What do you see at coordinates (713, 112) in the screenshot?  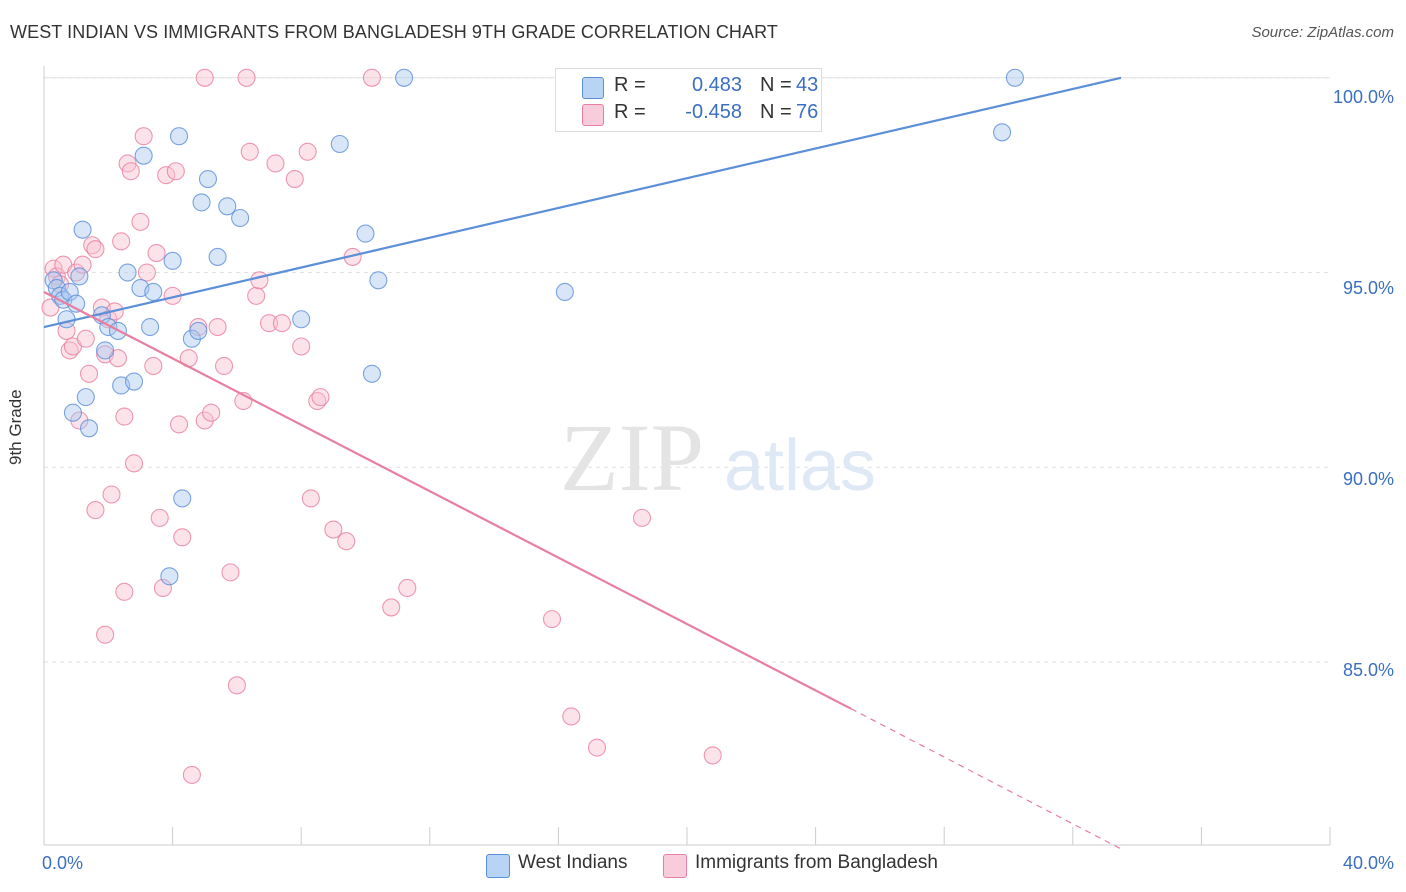 I see `legend-r-value-bangladesh: -0.458` at bounding box center [713, 112].